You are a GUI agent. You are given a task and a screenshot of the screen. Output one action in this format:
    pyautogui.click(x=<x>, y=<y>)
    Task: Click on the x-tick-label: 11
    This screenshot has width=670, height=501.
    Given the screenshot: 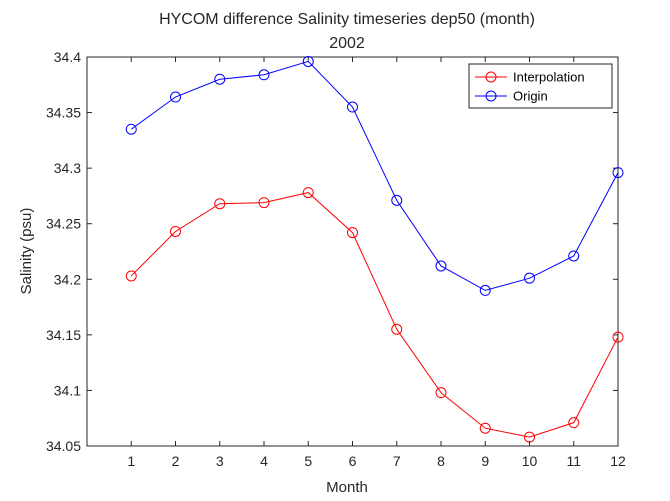 What is the action you would take?
    pyautogui.click(x=573, y=461)
    